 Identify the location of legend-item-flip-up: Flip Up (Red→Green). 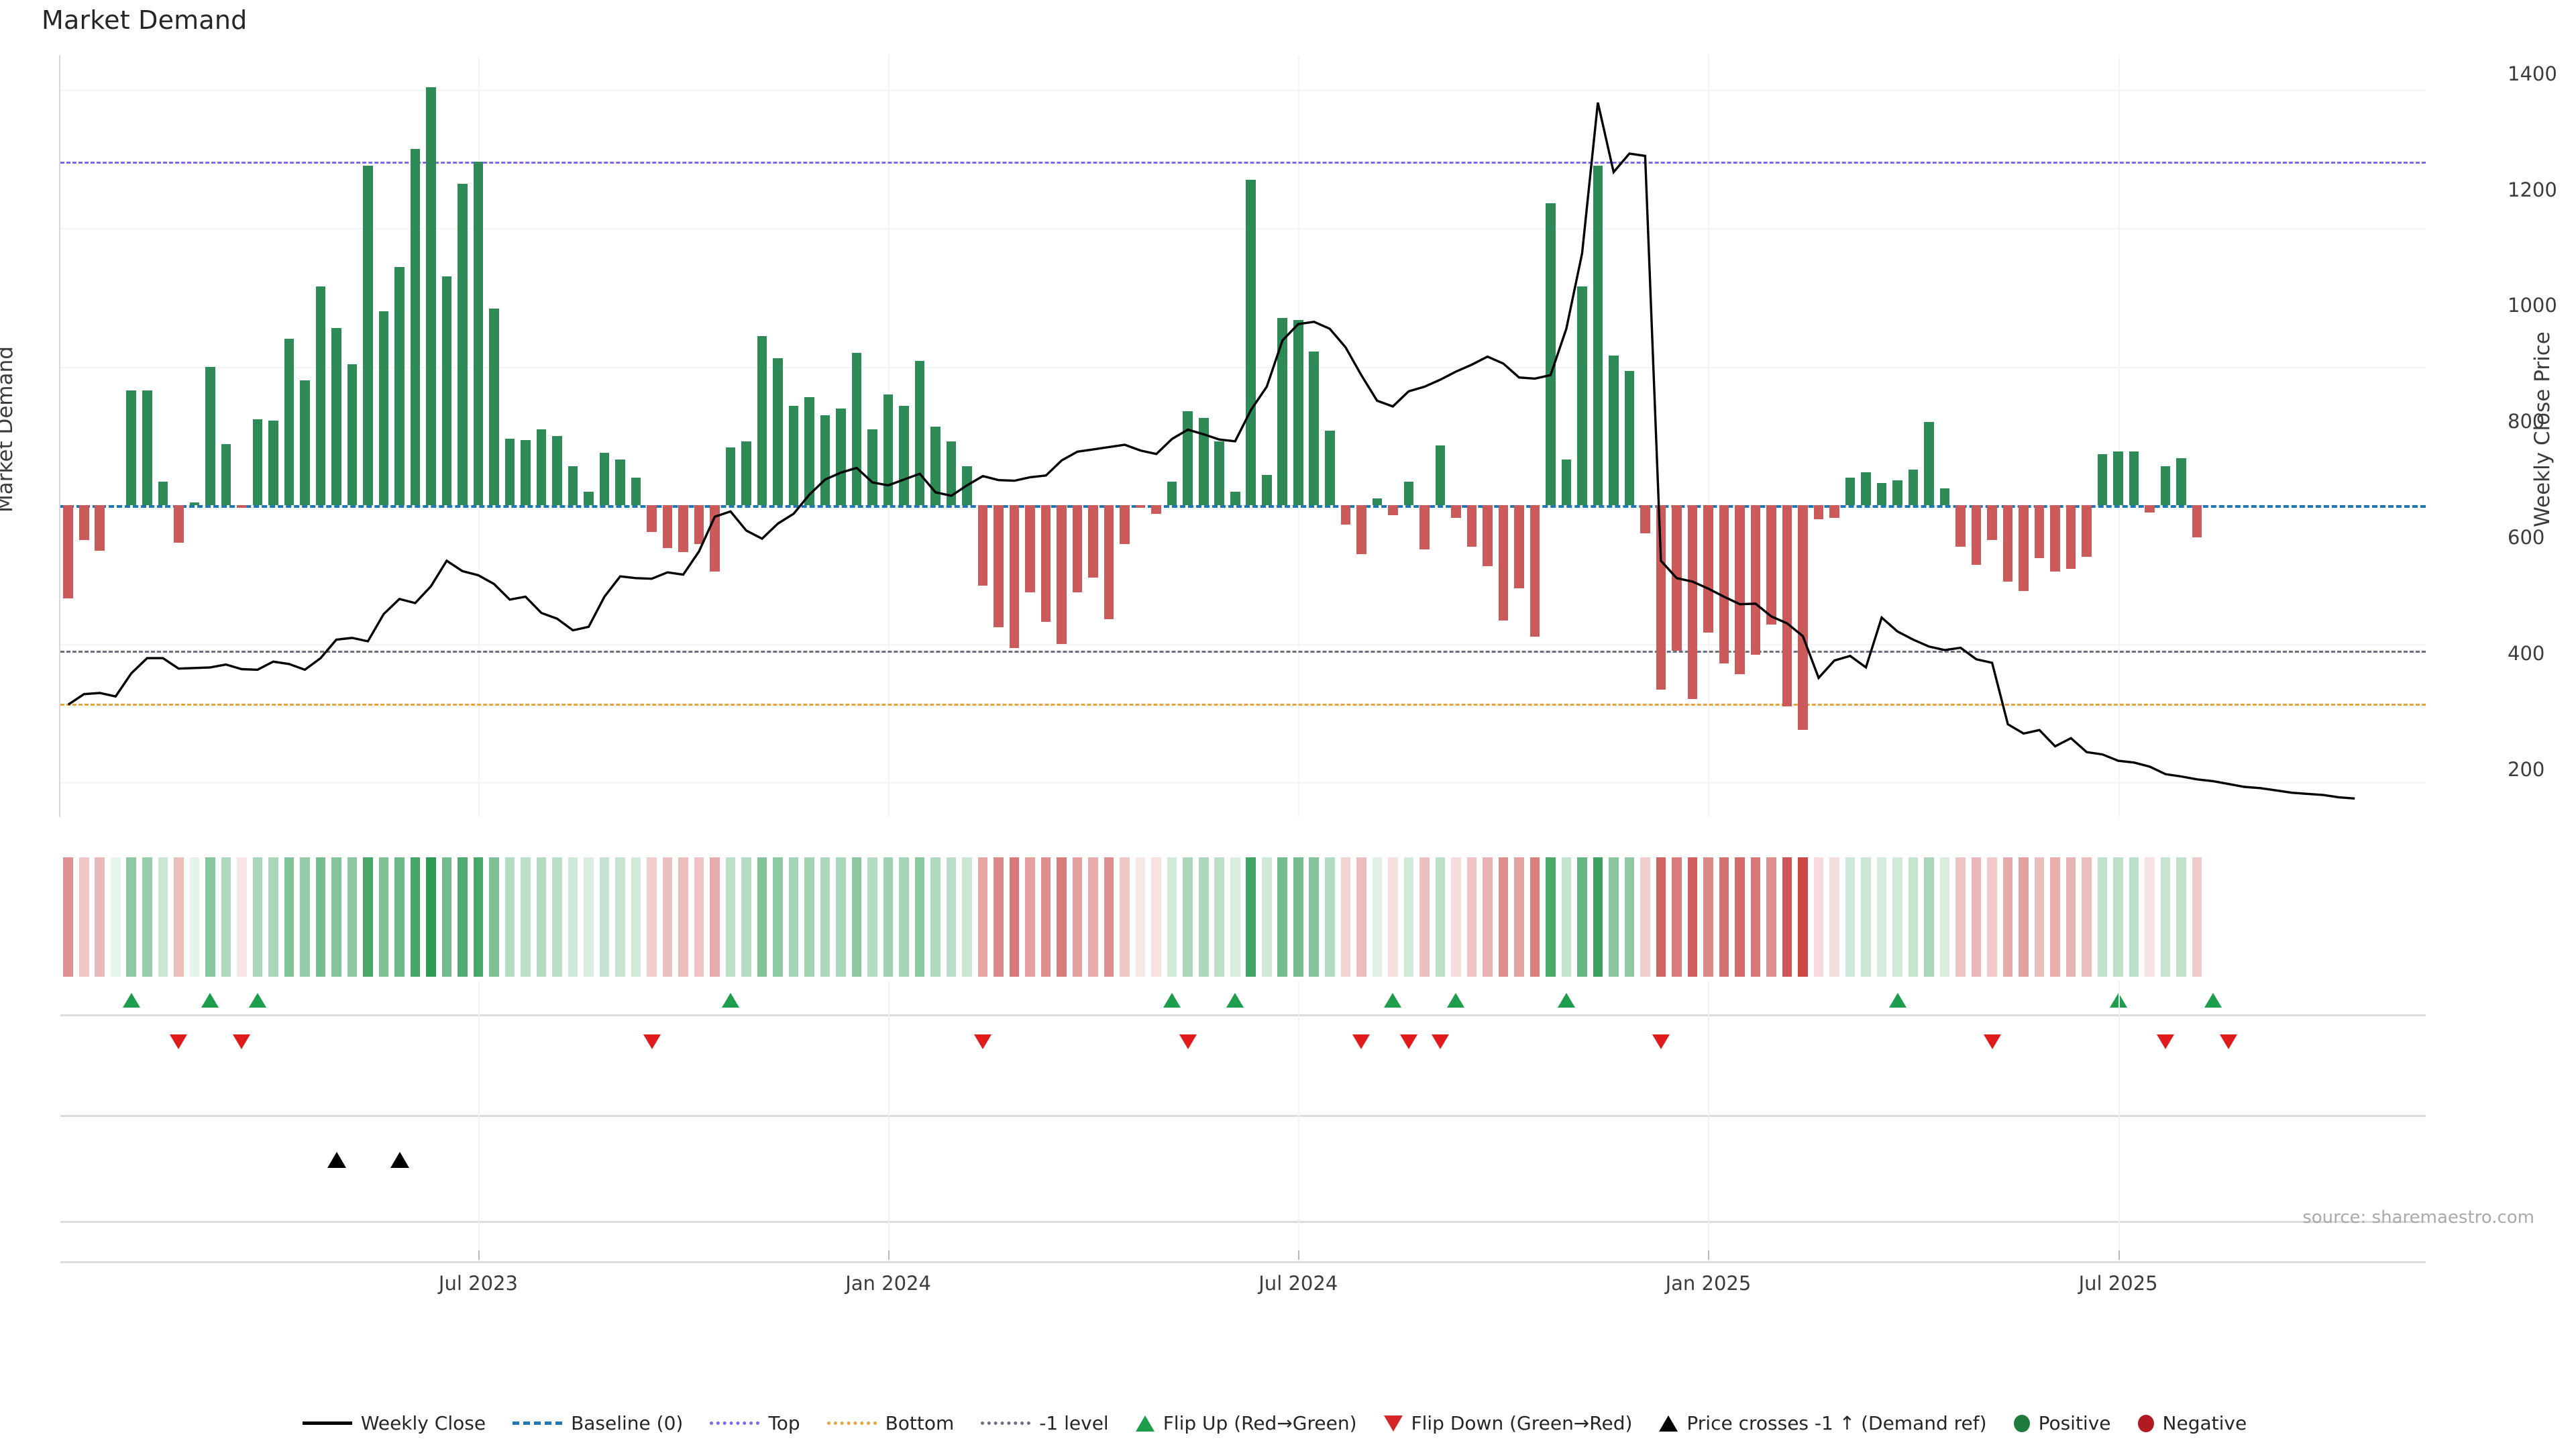
(1246, 1423).